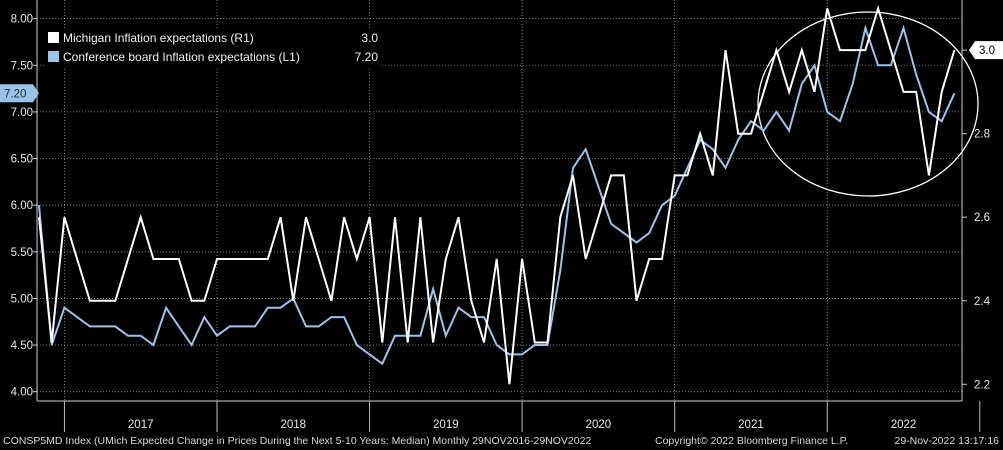  I want to click on left-last-value-tag, so click(19, 93).